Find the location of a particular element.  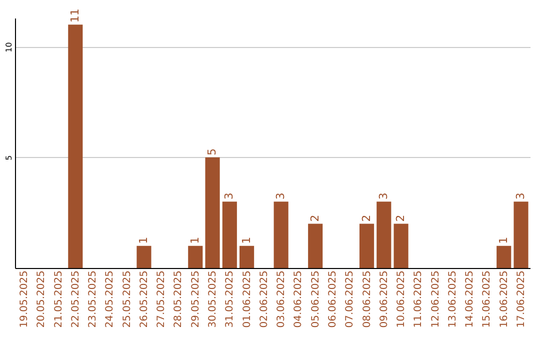

x-tick-label: 07.06.2025 is located at coordinates (350, 299).